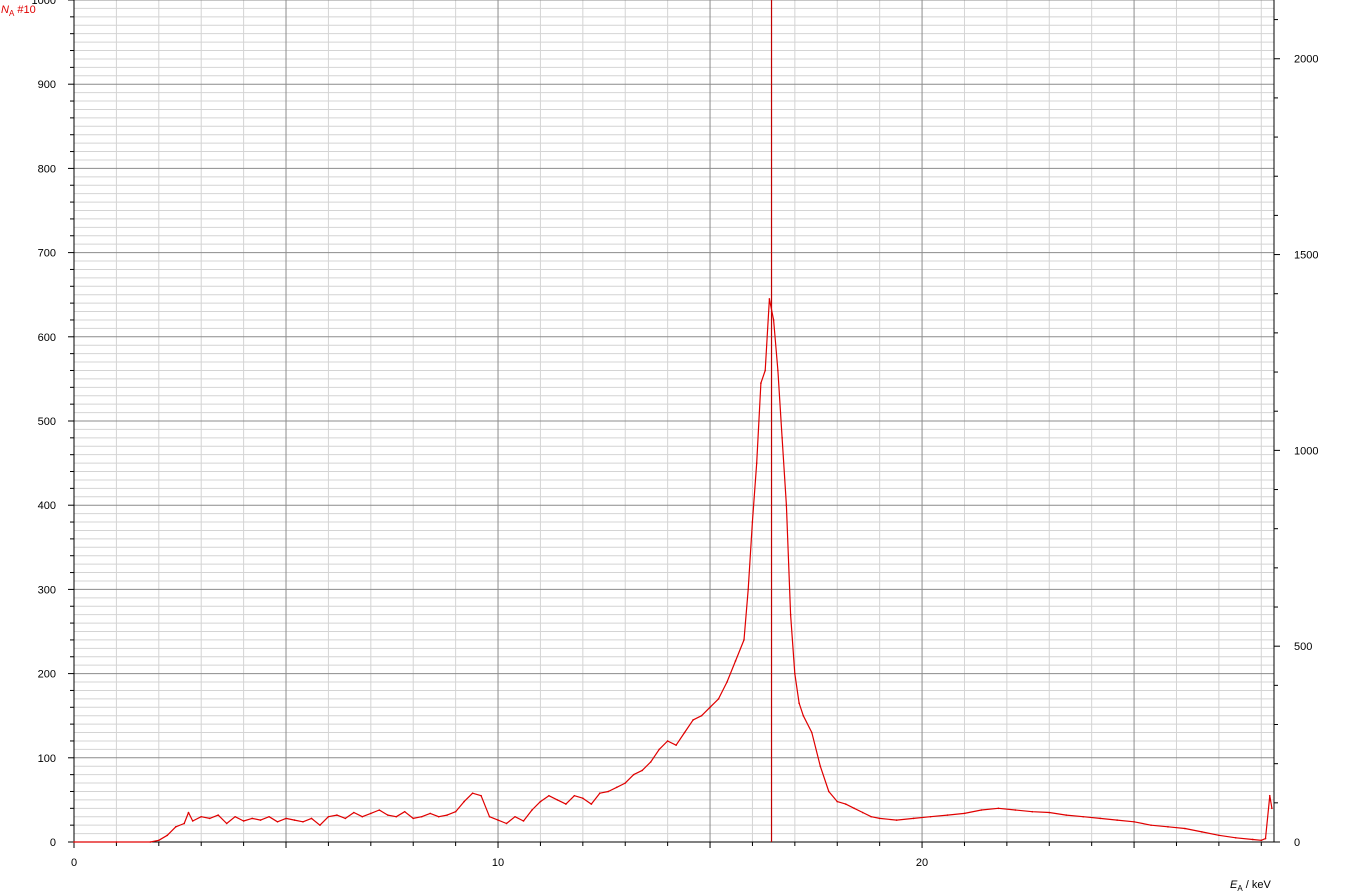 The height and width of the screenshot is (893, 1349). Describe the element at coordinates (1306, 256) in the screenshot. I see `y2-tick-label: 1500` at that location.